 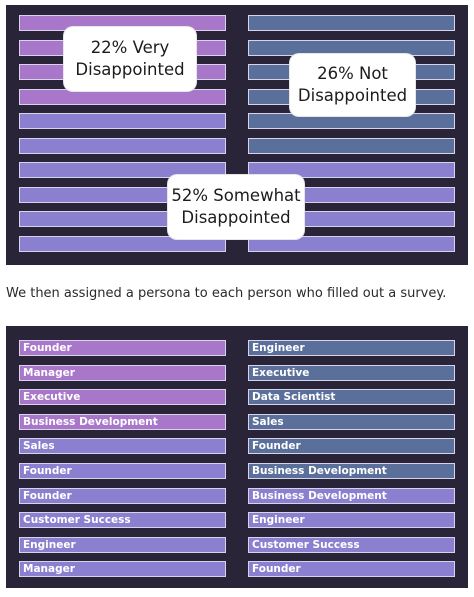 I want to click on very-disappointed-text: 22% Very Disappointed, so click(x=130, y=58).